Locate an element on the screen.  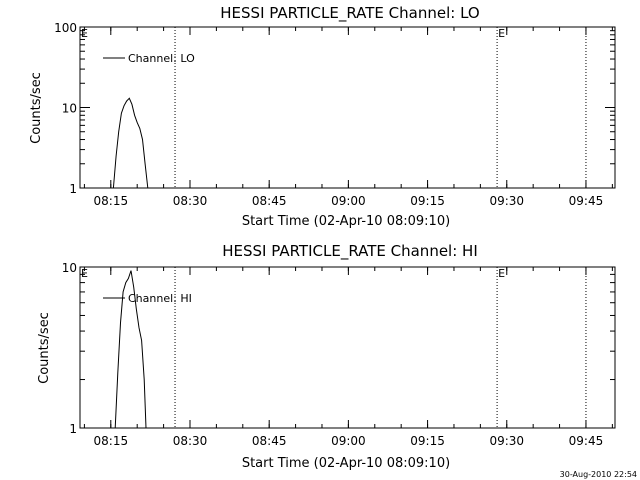
series-line-hi is located at coordinates (130, 349).